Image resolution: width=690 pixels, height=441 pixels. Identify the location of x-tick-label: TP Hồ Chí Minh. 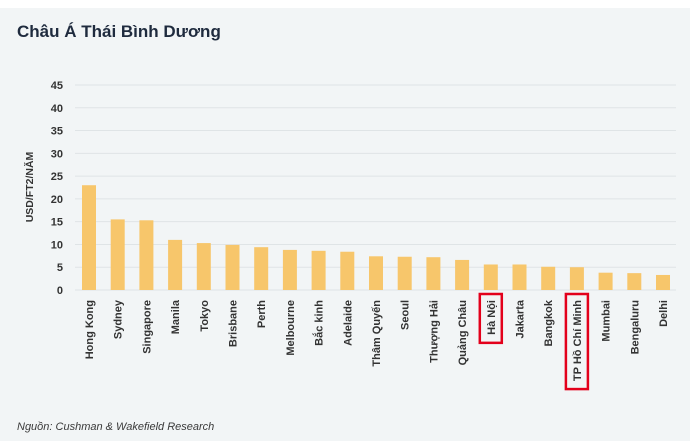
(578, 340).